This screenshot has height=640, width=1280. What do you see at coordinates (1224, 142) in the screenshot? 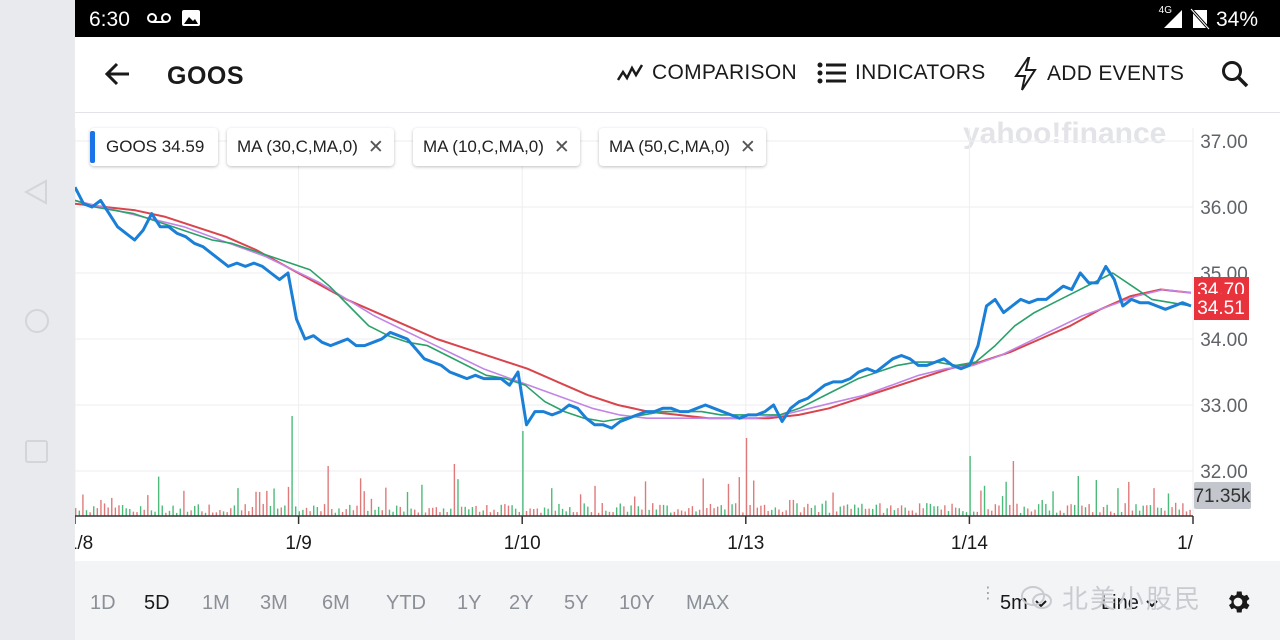
I see `y-tick-label: 37.00` at bounding box center [1224, 142].